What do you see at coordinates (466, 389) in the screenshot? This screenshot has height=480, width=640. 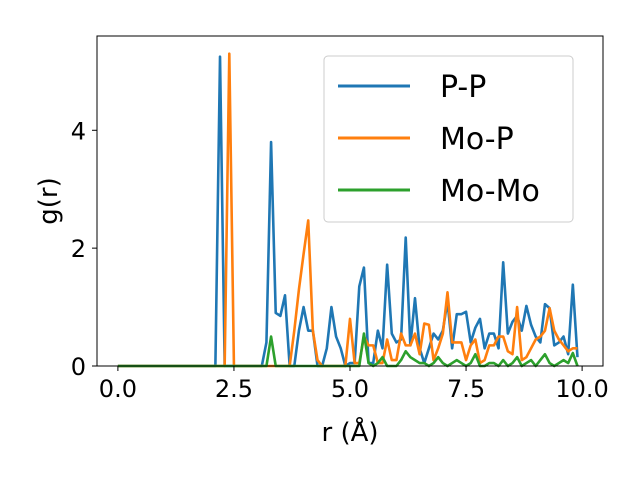 I see `x-tick-label: 7.5` at bounding box center [466, 389].